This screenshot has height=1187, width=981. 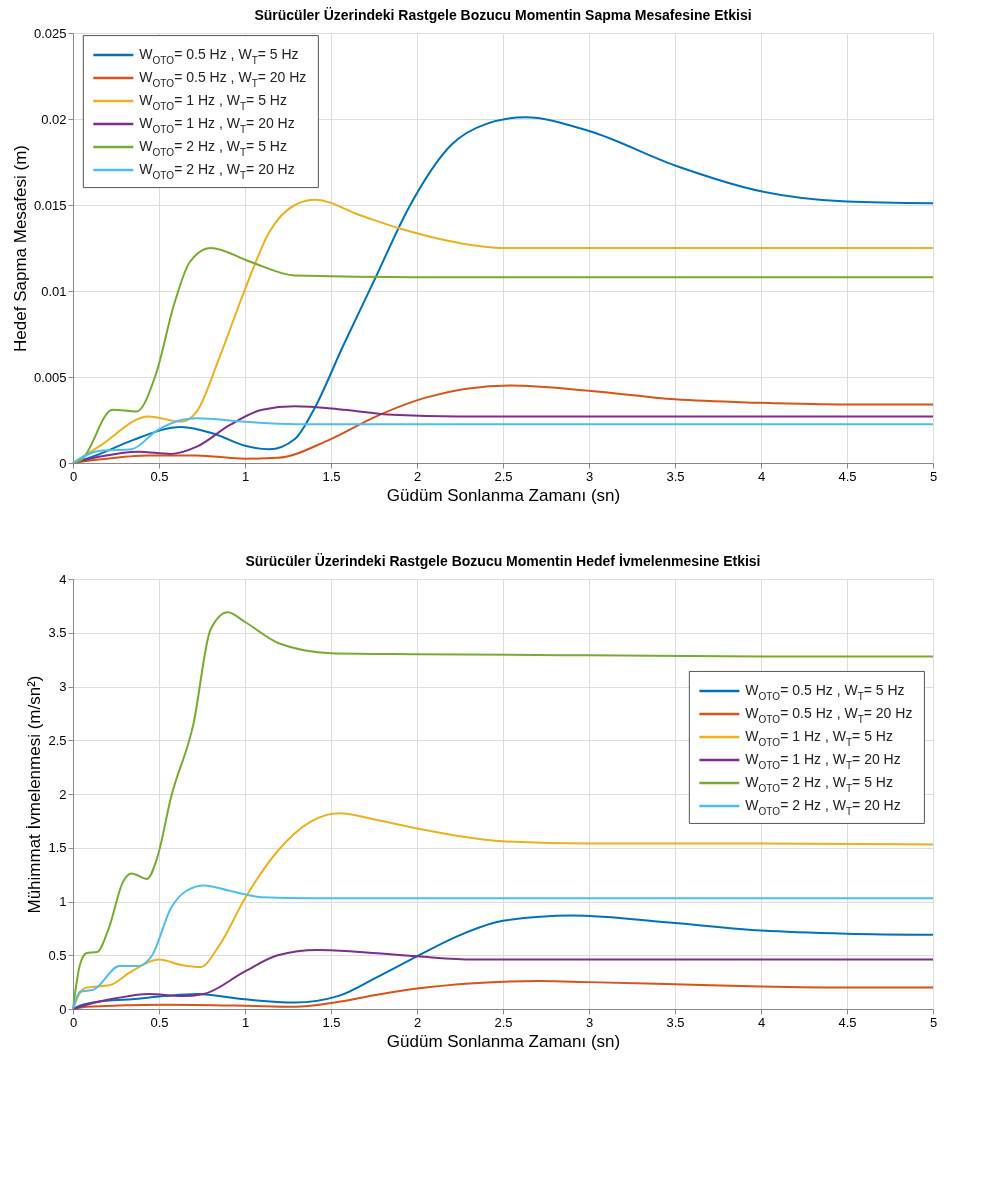 I want to click on y-tick-label: 0.02, so click(x=54, y=119).